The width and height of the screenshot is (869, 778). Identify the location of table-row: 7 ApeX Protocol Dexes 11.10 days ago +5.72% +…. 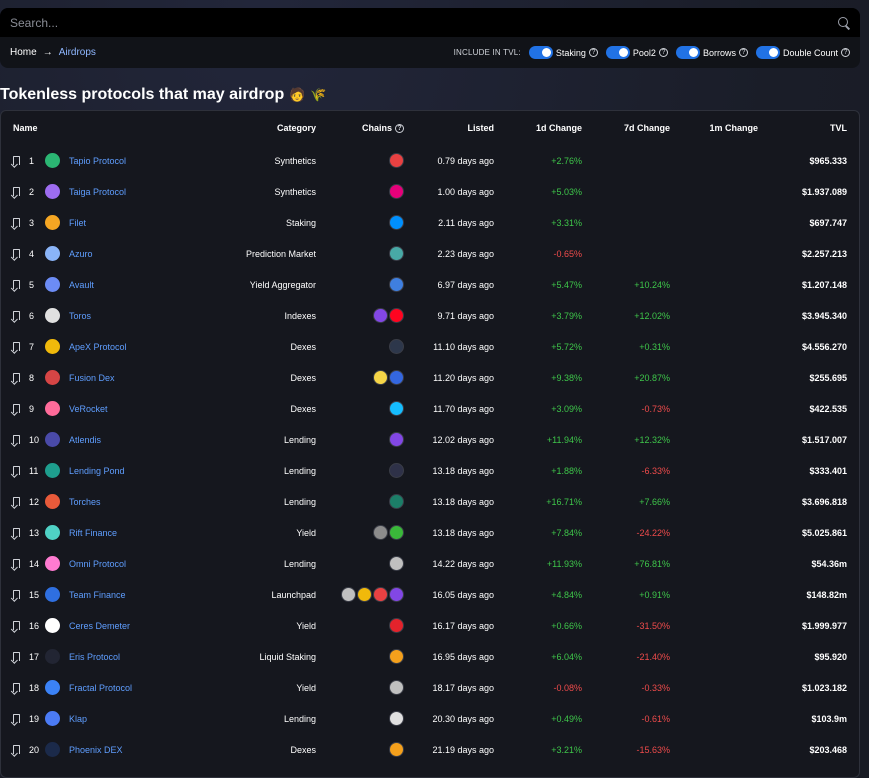
(430, 346).